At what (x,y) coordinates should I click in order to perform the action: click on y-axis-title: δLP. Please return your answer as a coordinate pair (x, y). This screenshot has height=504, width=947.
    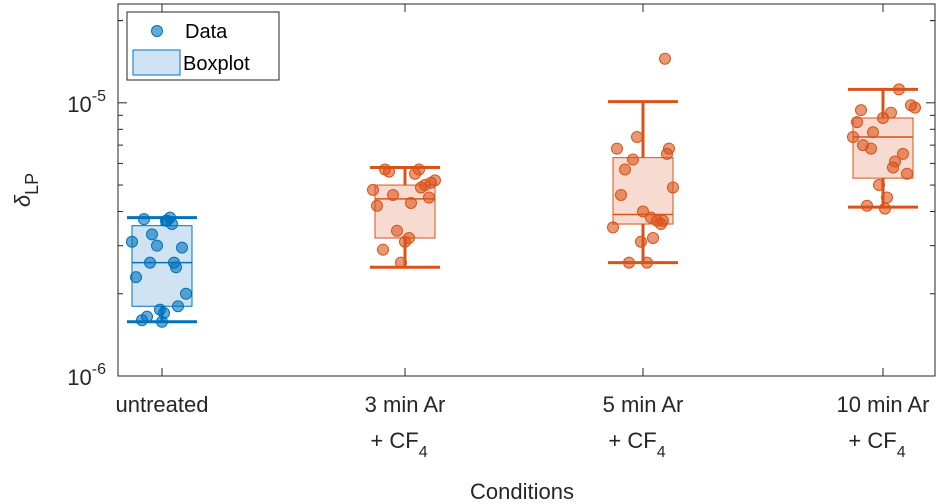
    Looking at the image, I should click on (26, 190).